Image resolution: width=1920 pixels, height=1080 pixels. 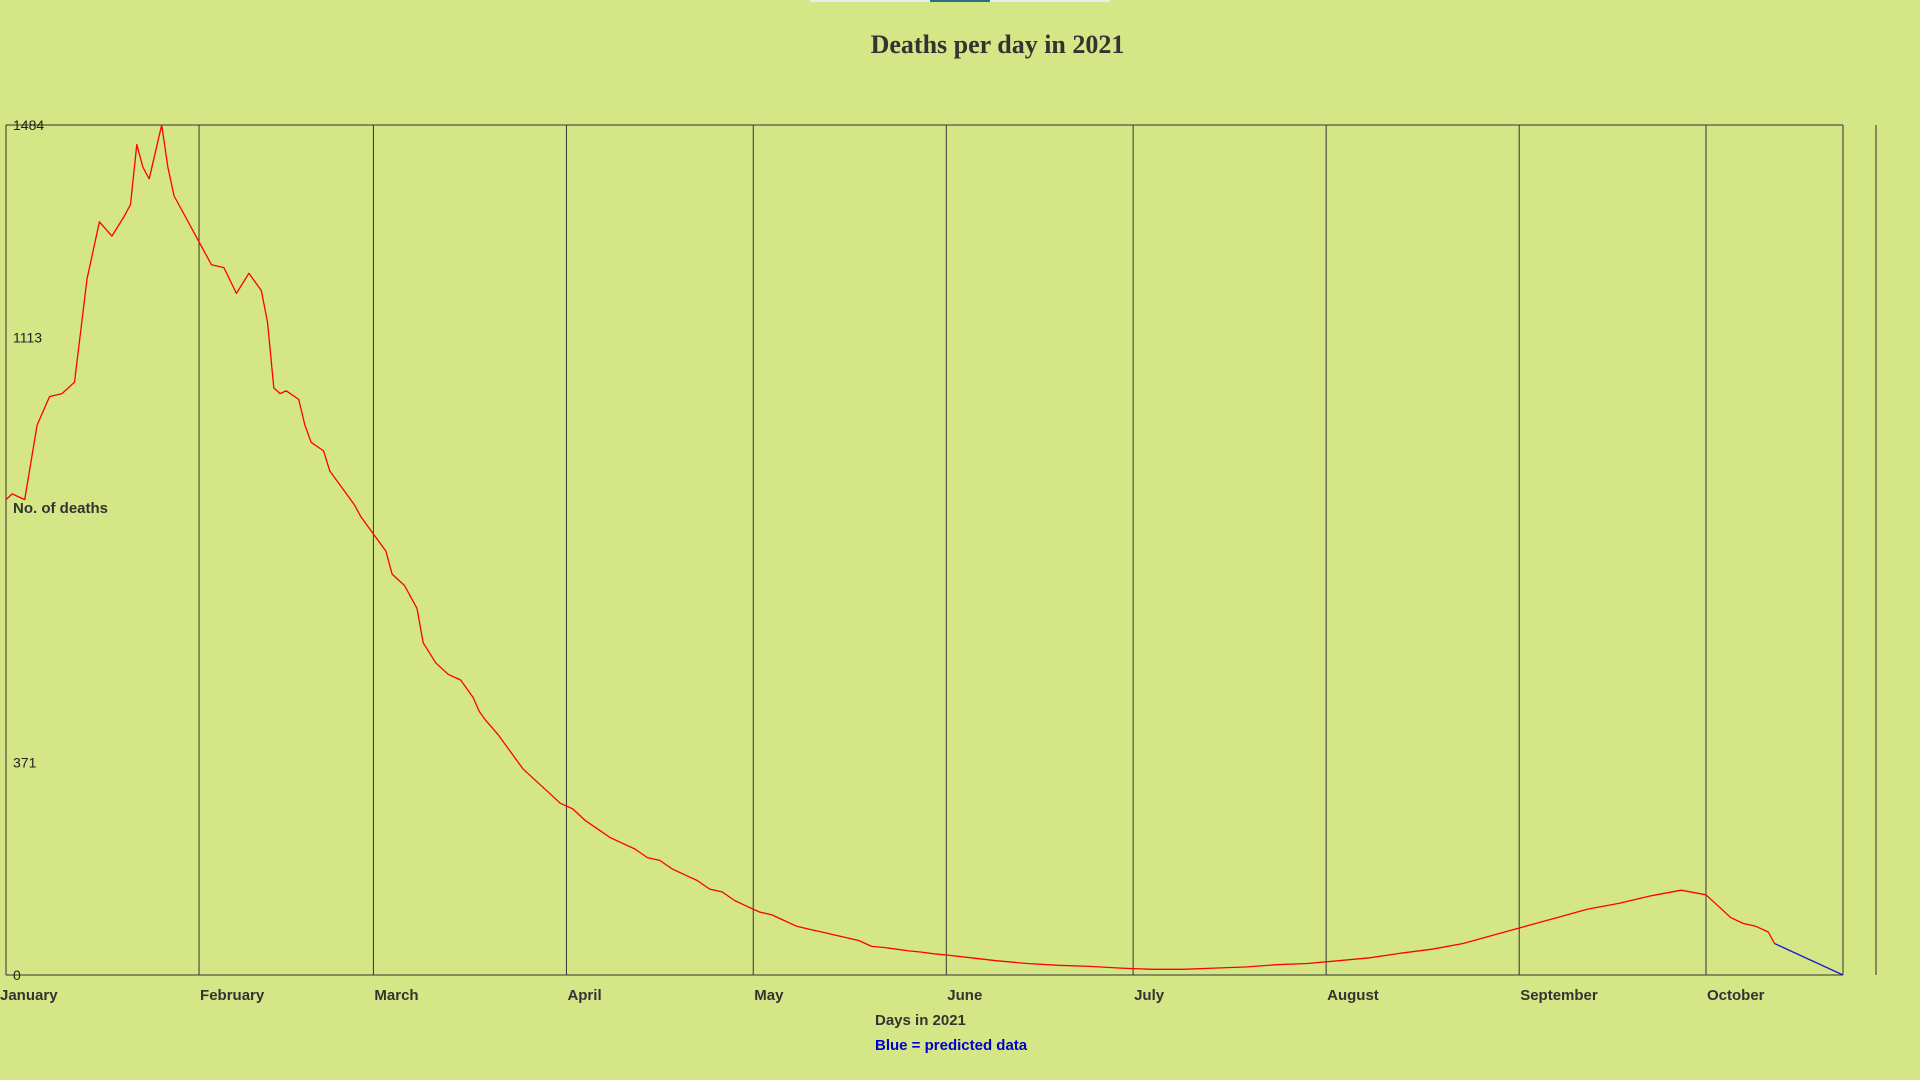 I want to click on month-label: June, so click(x=964, y=995).